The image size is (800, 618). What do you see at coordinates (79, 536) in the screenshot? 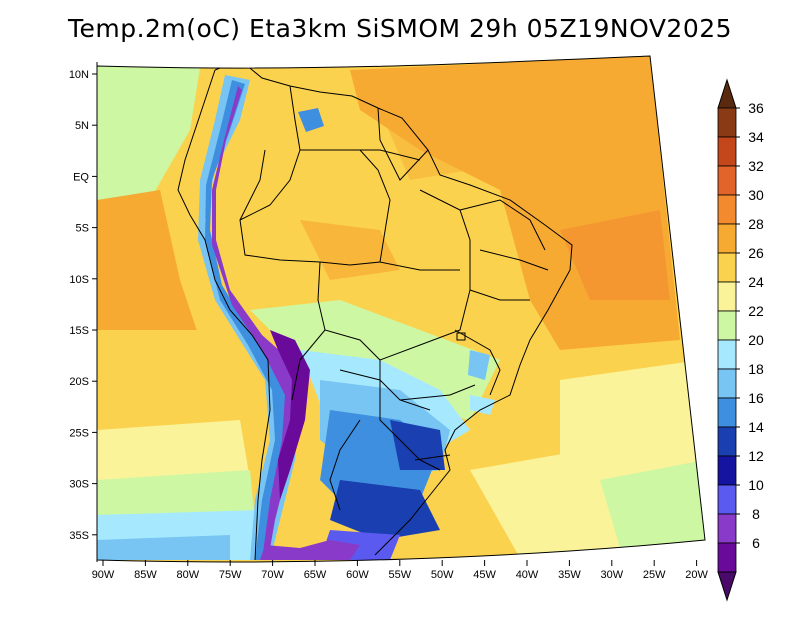
I see `lat-tick-label: 35S` at bounding box center [79, 536].